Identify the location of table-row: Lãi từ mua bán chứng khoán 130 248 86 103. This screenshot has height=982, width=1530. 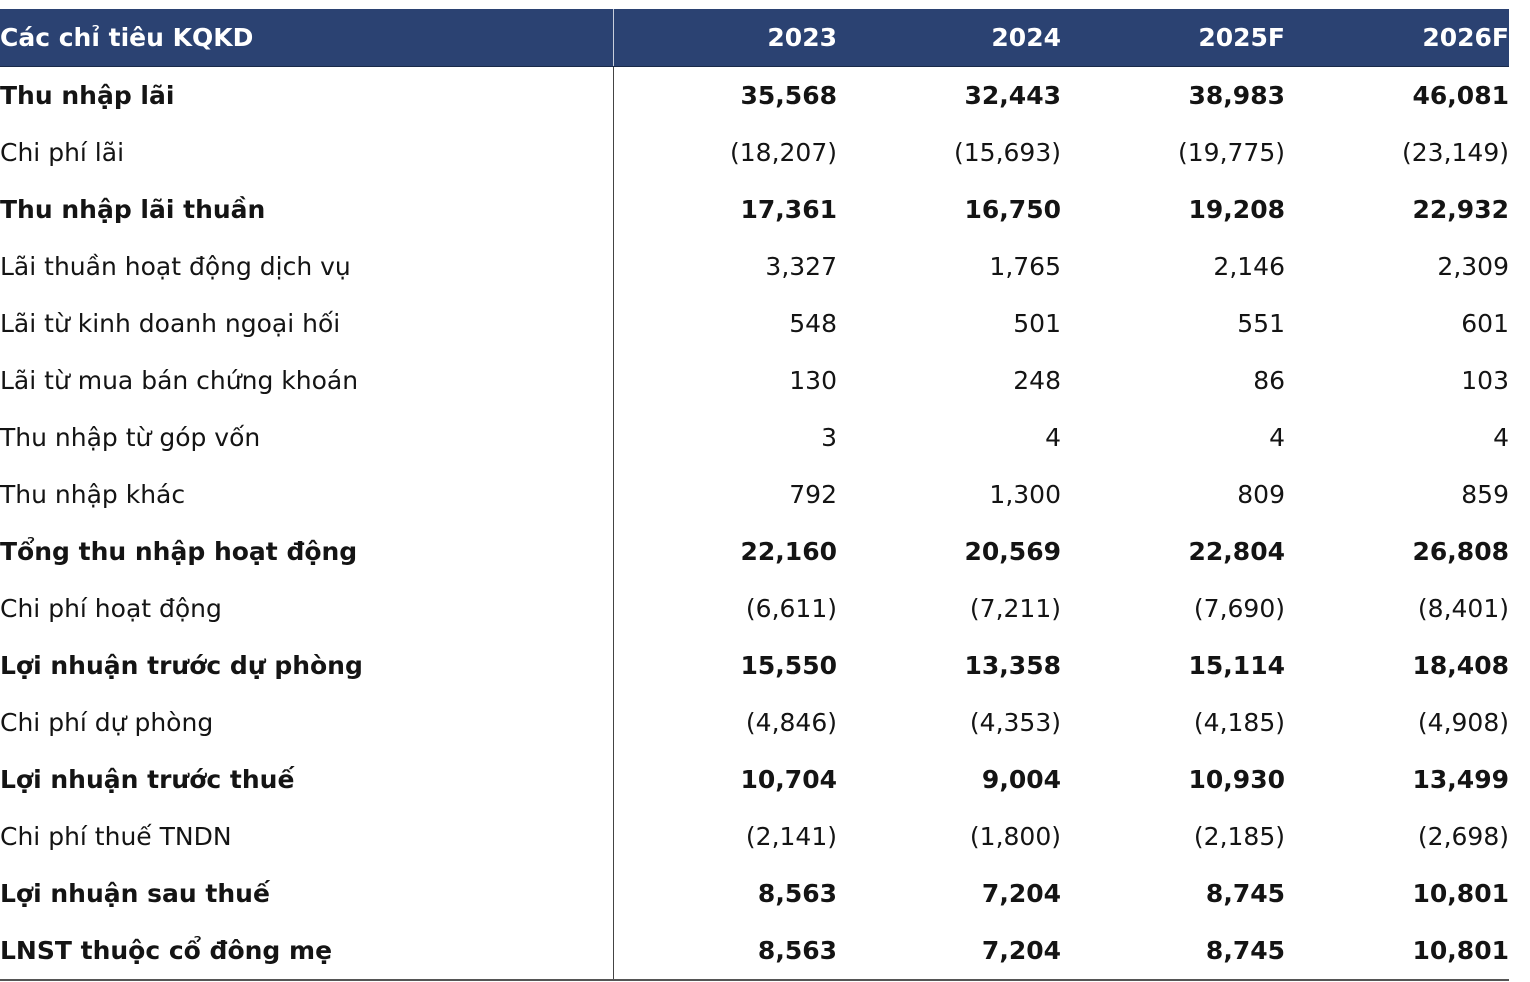
(754, 380).